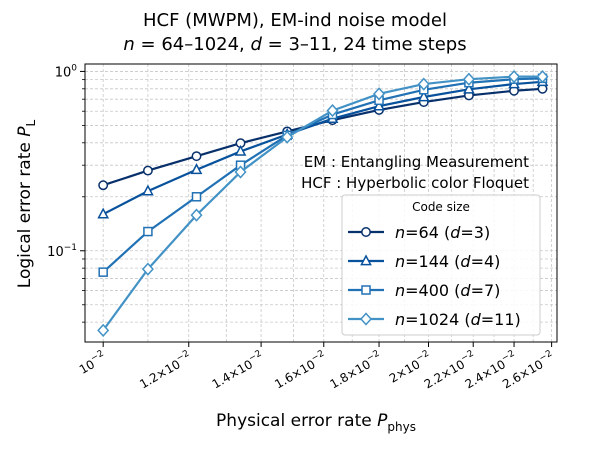 Image resolution: width=590 pixels, height=449 pixels. I want to click on legend-title: Code size, so click(441, 207).